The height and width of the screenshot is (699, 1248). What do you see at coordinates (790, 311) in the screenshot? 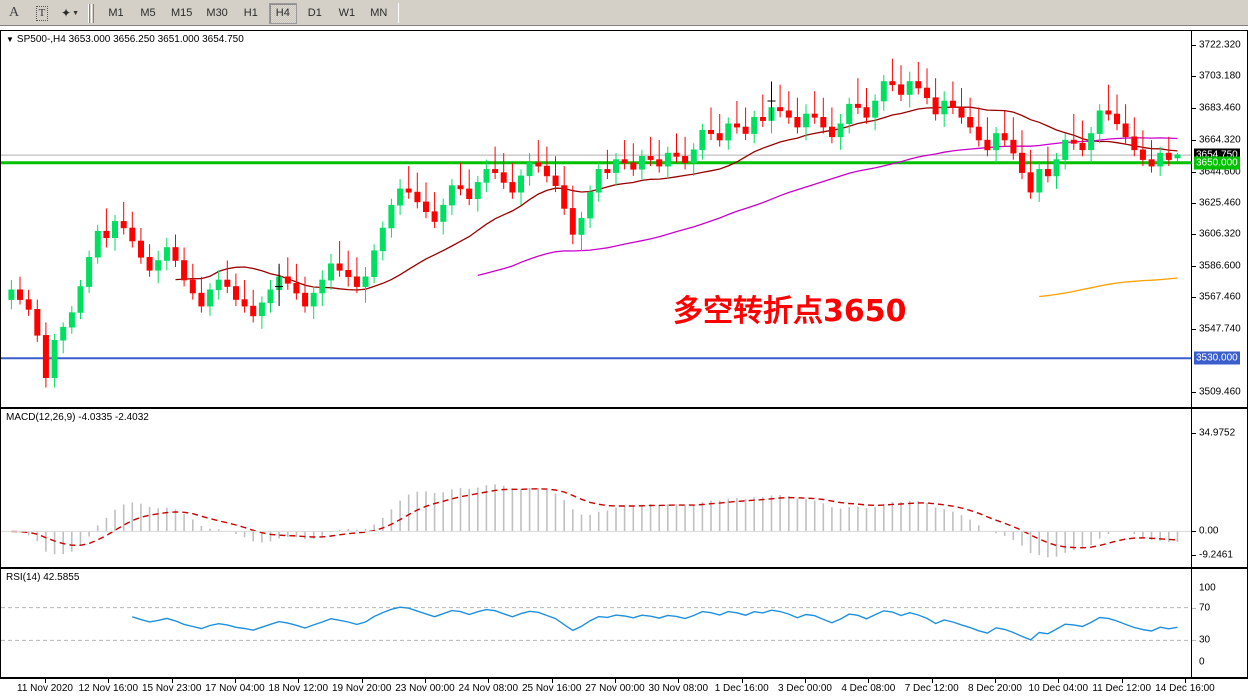
I see `chart-annotation-text: 多空转折点3650` at bounding box center [790, 311].